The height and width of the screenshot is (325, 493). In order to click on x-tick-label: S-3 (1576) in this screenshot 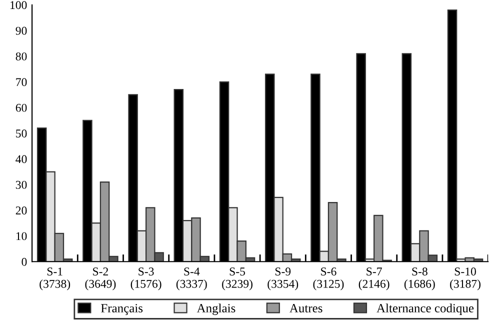, I will do `click(146, 279)`.